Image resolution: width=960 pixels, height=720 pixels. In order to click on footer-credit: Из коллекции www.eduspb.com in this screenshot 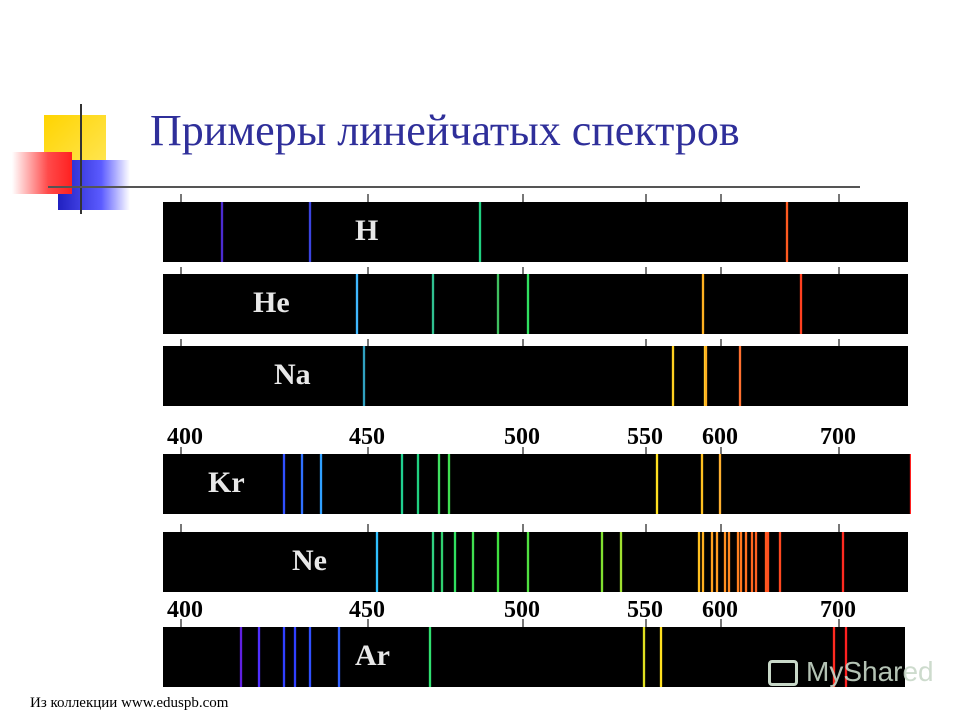, I will do `click(129, 703)`.